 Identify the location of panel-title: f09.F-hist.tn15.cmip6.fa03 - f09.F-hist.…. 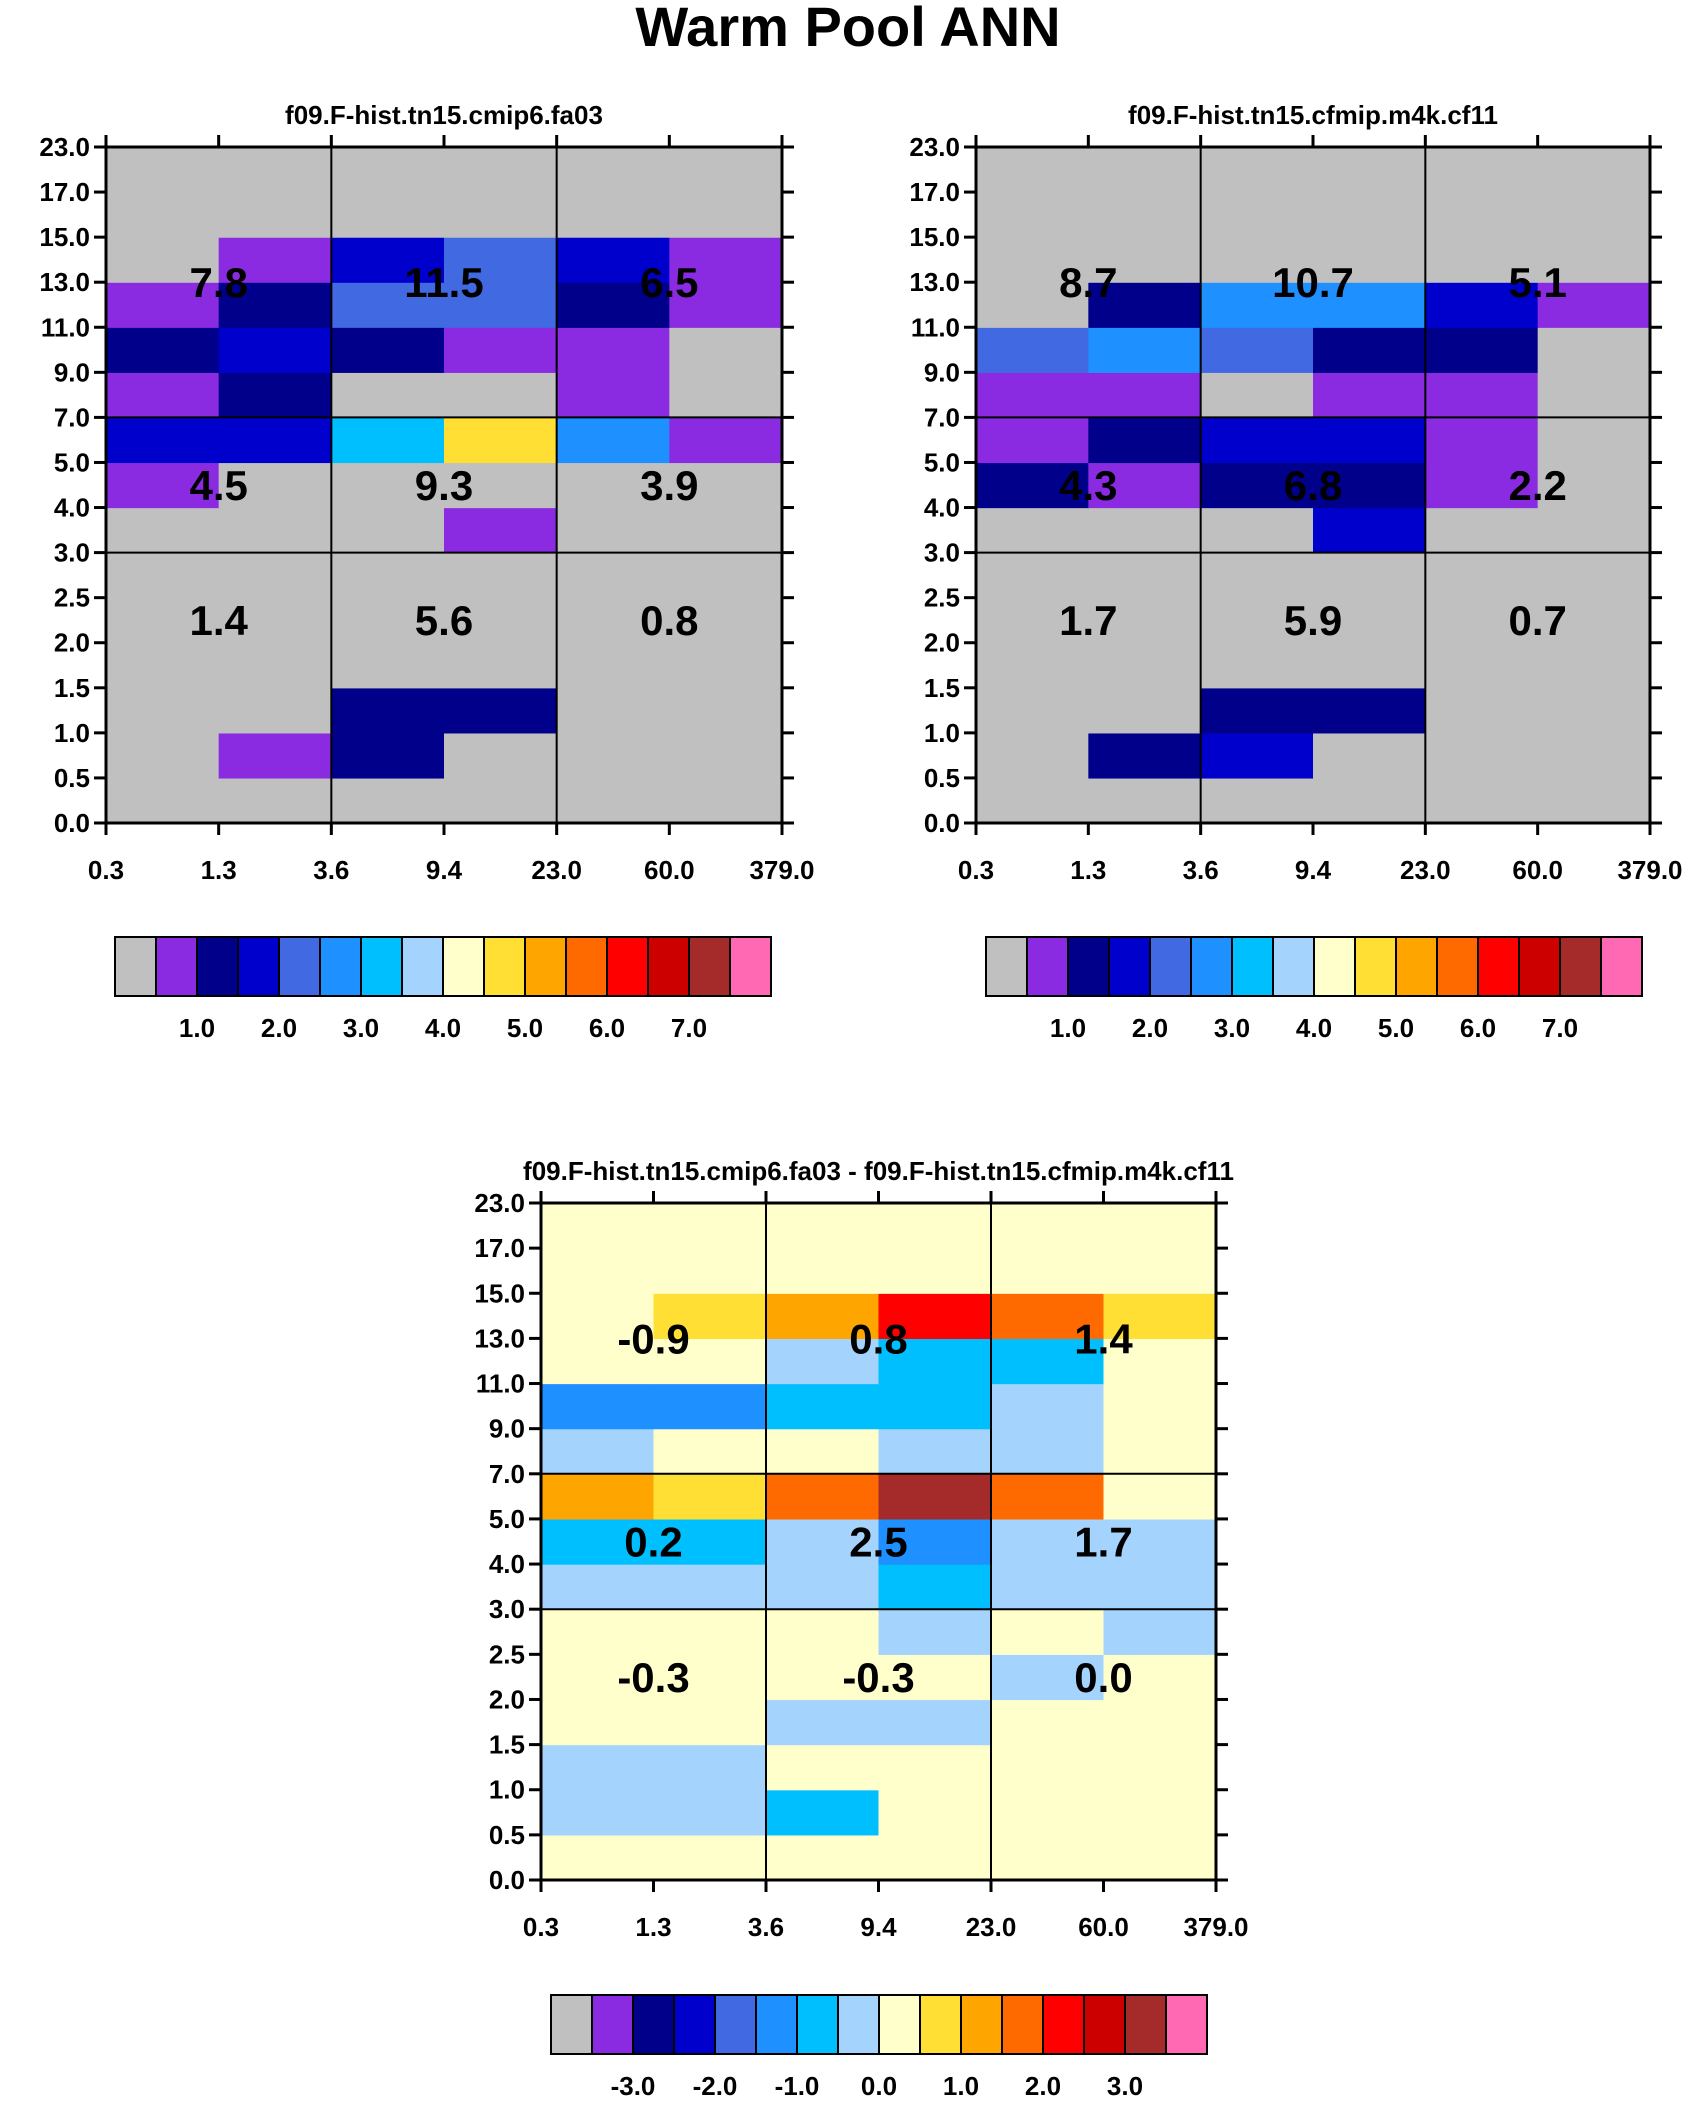
(878, 1171).